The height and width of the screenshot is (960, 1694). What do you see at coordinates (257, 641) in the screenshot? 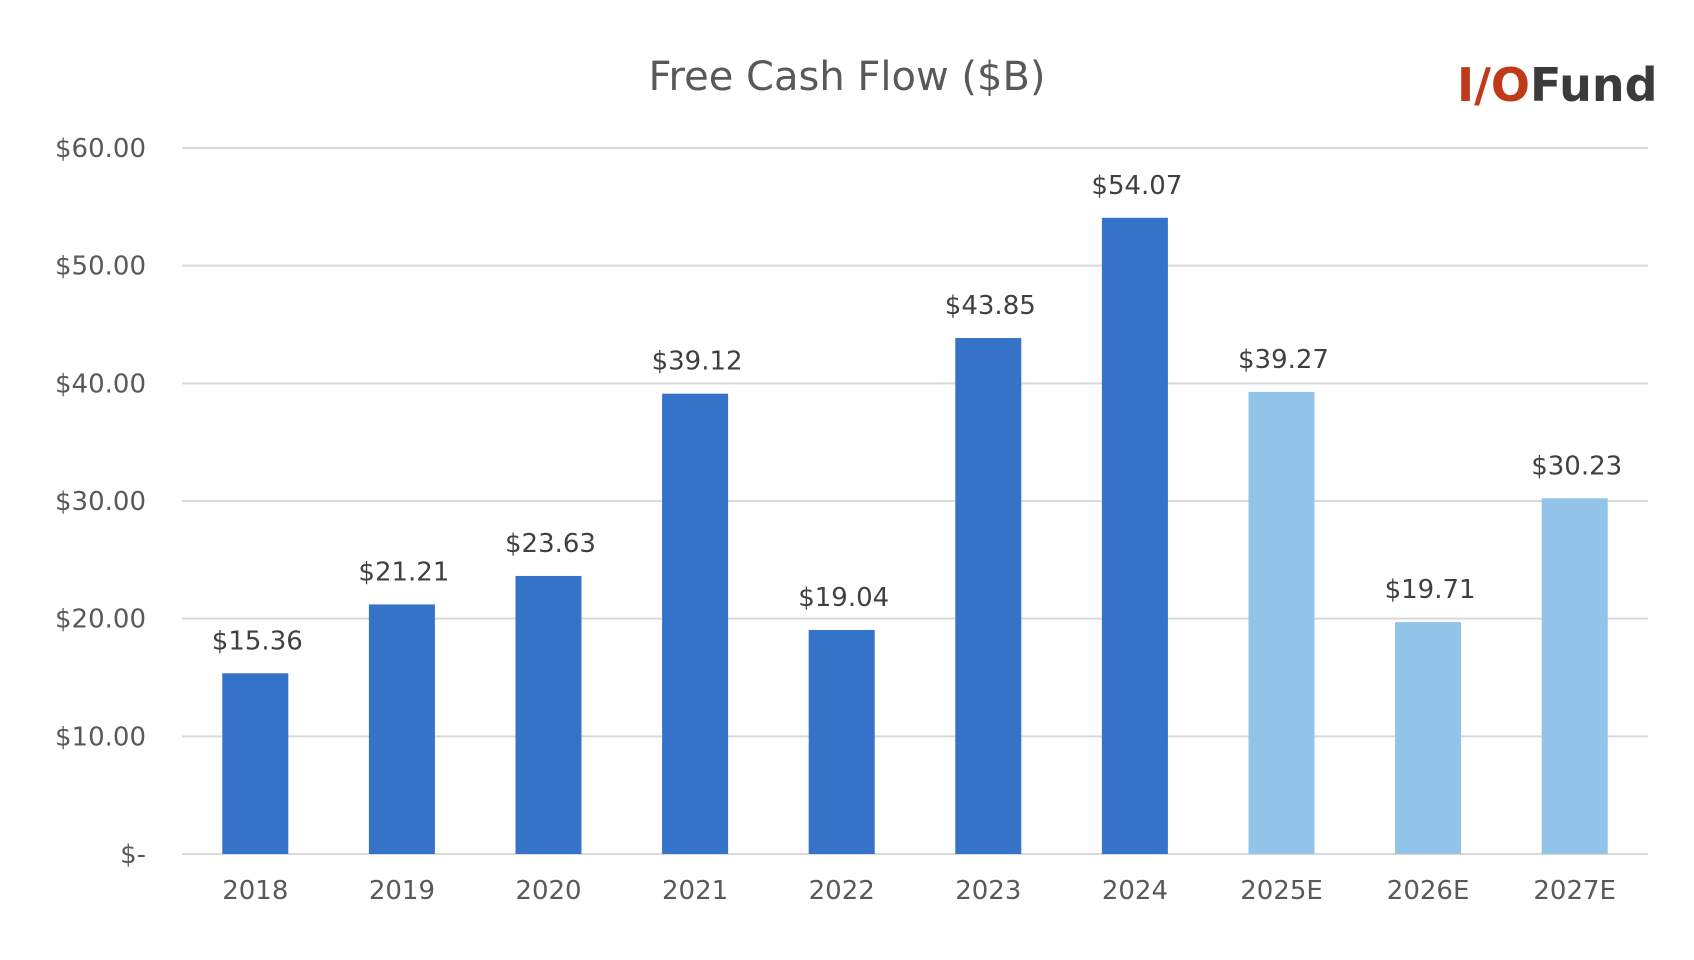
I see `data-label-2018: $15.36` at bounding box center [257, 641].